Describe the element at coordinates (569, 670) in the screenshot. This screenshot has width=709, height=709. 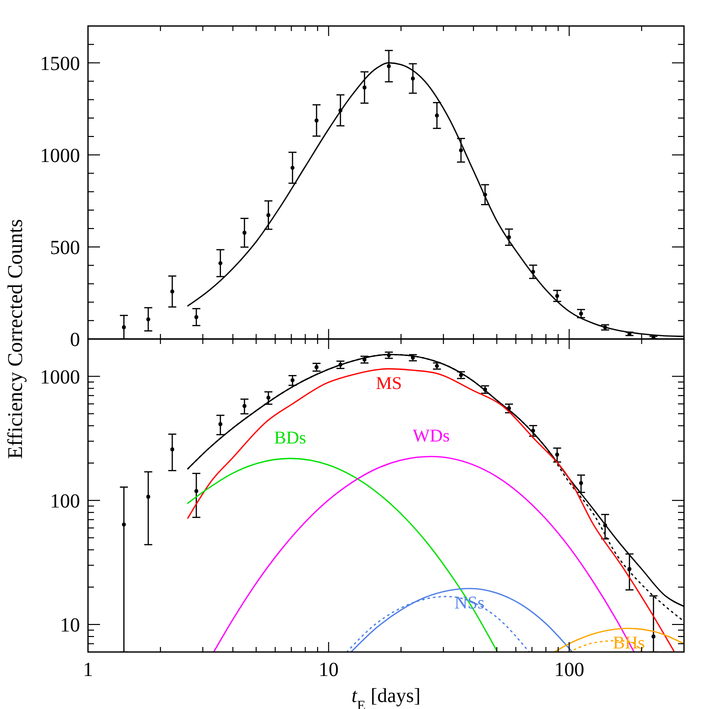
I see `x-tick-label: 100` at that location.